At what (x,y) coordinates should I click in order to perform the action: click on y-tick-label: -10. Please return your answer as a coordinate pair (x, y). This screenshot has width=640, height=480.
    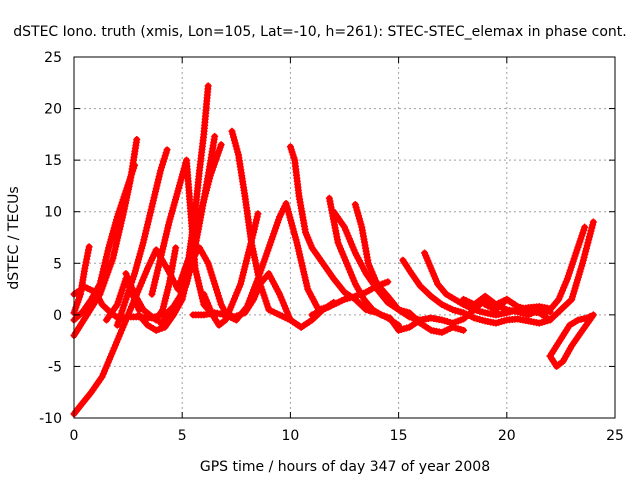
    Looking at the image, I should click on (50, 419).